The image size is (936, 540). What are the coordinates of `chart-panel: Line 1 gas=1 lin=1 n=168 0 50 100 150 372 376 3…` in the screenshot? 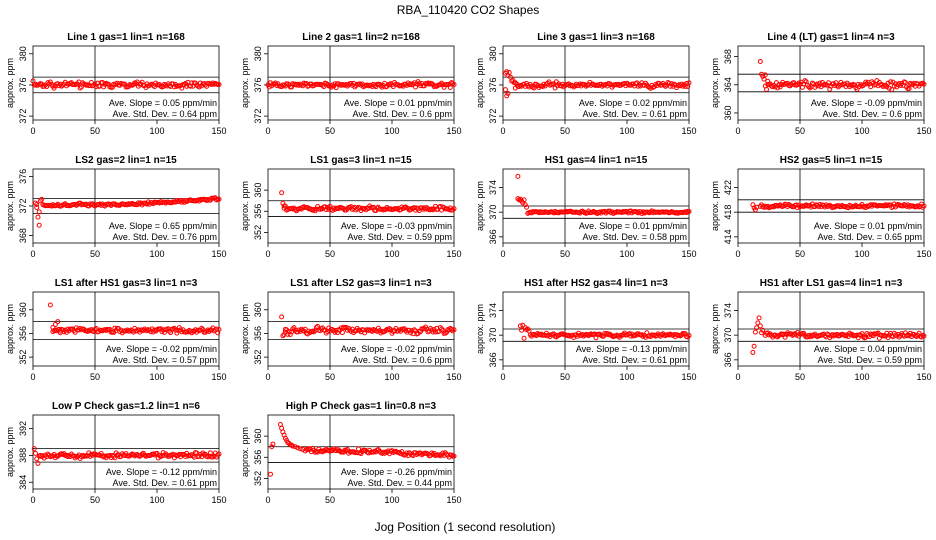 It's located at (116, 84).